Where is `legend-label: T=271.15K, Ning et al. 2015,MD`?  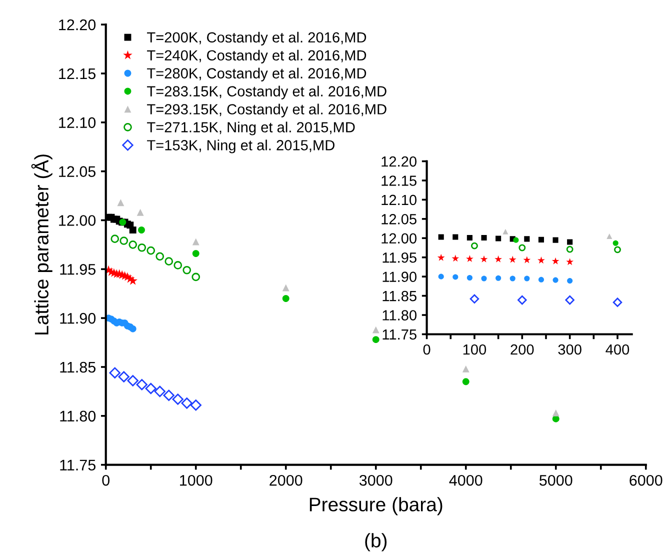
legend-label: T=271.15K, Ning et al. 2015,MD is located at coordinates (251, 129).